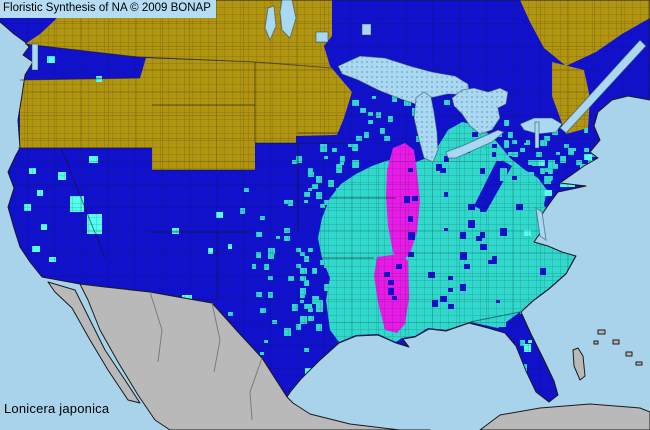 The width and height of the screenshot is (650, 430). I want to click on map-title-bar: Floristic Synthesis of NA © 2009 BONAP, so click(108, 9).